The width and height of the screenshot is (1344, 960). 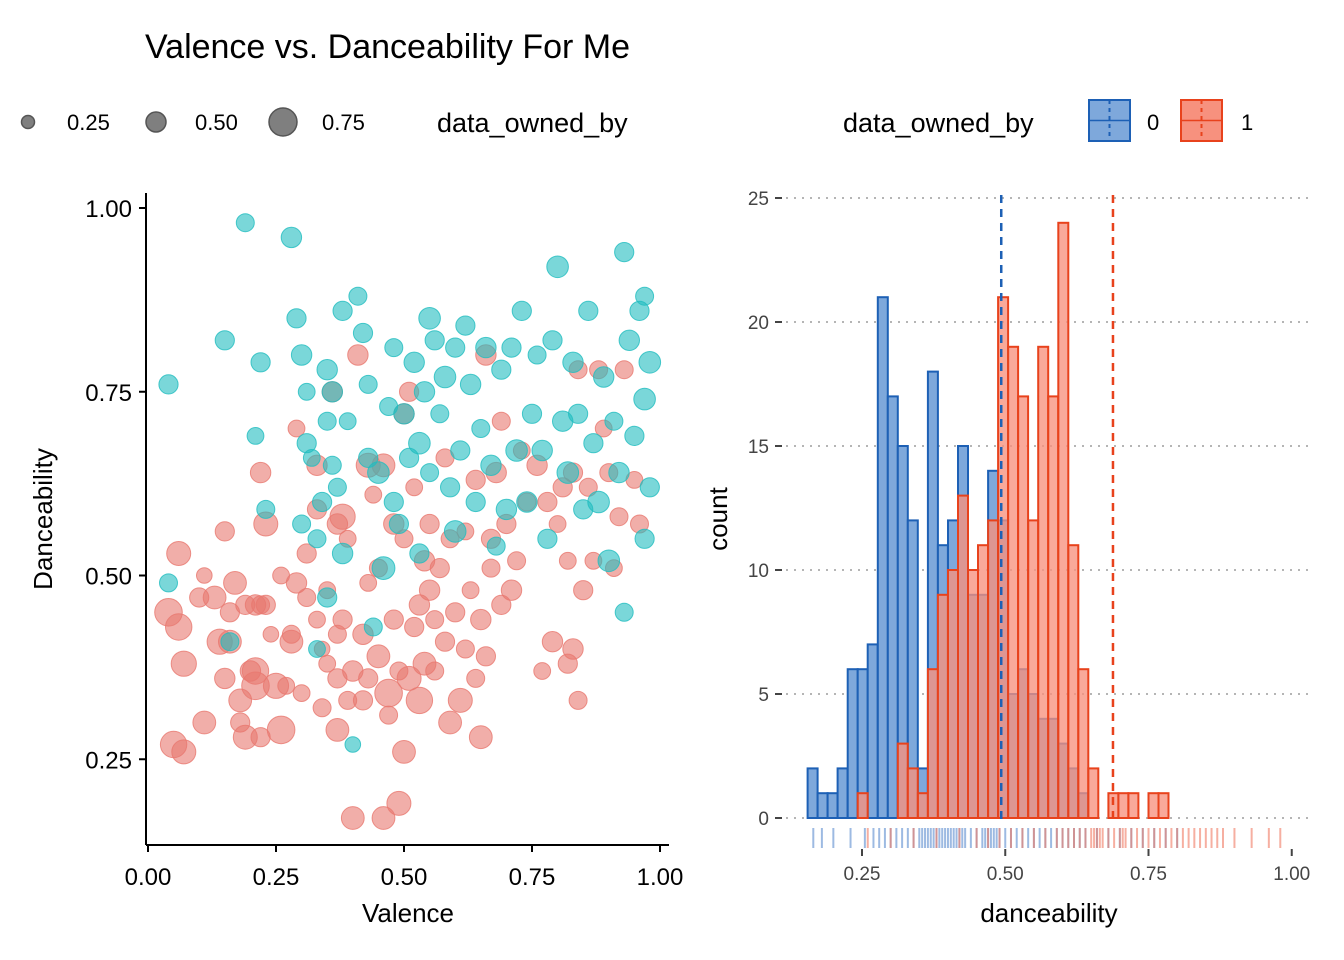 I want to click on scatter-y-tick-label: 0.25, so click(x=108, y=760).